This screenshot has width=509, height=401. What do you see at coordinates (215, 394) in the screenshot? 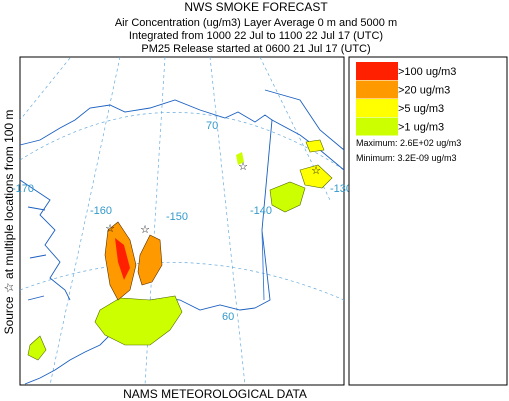
I see `footer: NAMS METEOROLOGICAL DATA` at bounding box center [215, 394].